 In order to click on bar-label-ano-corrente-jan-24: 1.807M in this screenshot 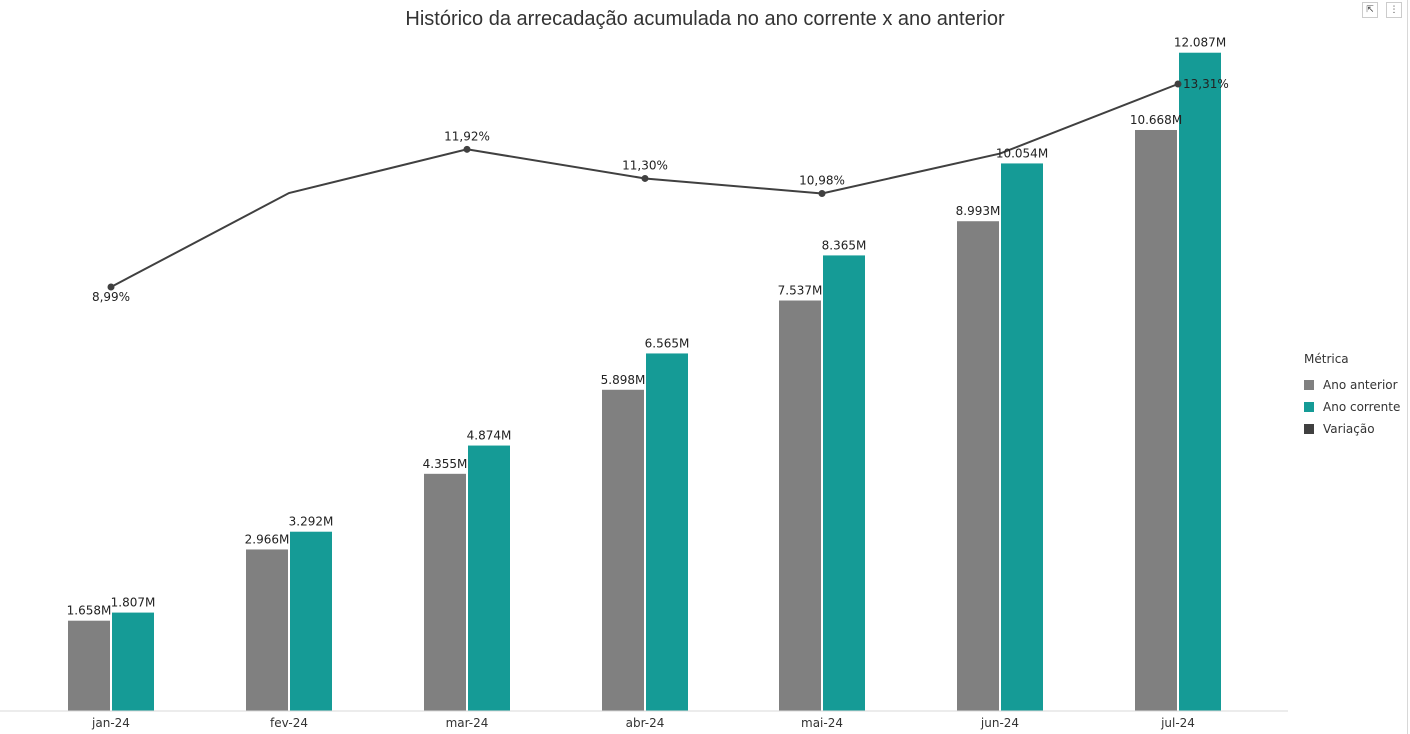, I will do `click(133, 603)`.